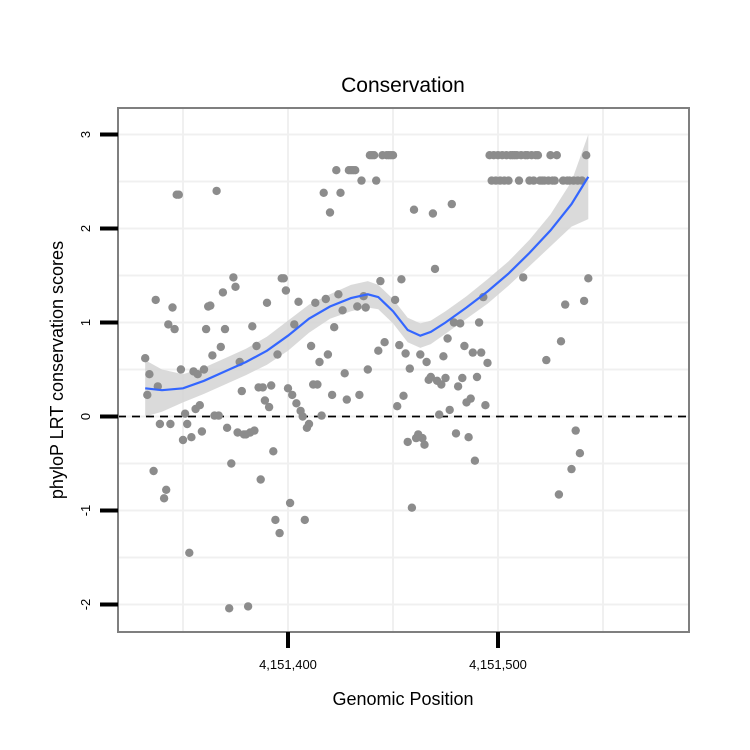 This screenshot has width=750, height=750. Describe the element at coordinates (85, 605) in the screenshot. I see `y-tick-label: -2` at that location.